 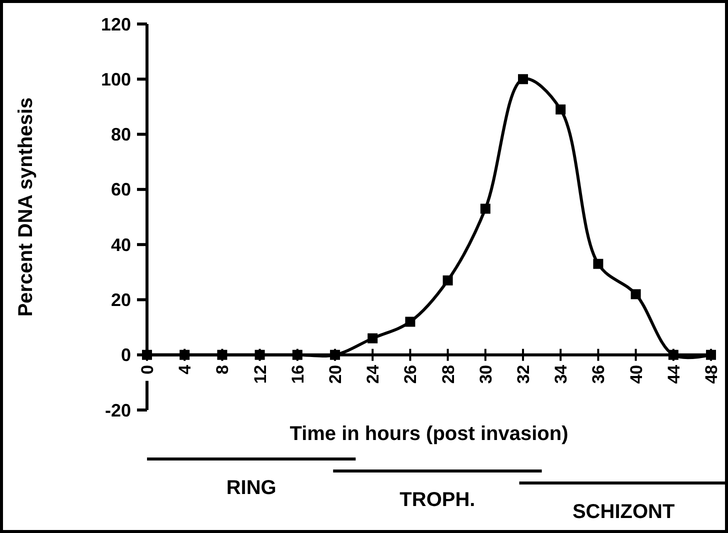 I want to click on x-tick-label: 40, so click(x=636, y=374).